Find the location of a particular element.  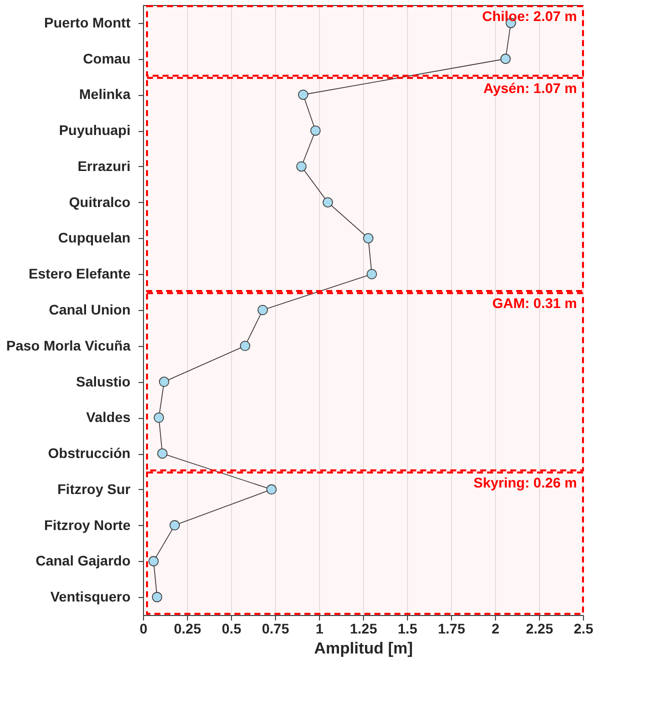

x-tick-label: 1 is located at coordinates (320, 628).